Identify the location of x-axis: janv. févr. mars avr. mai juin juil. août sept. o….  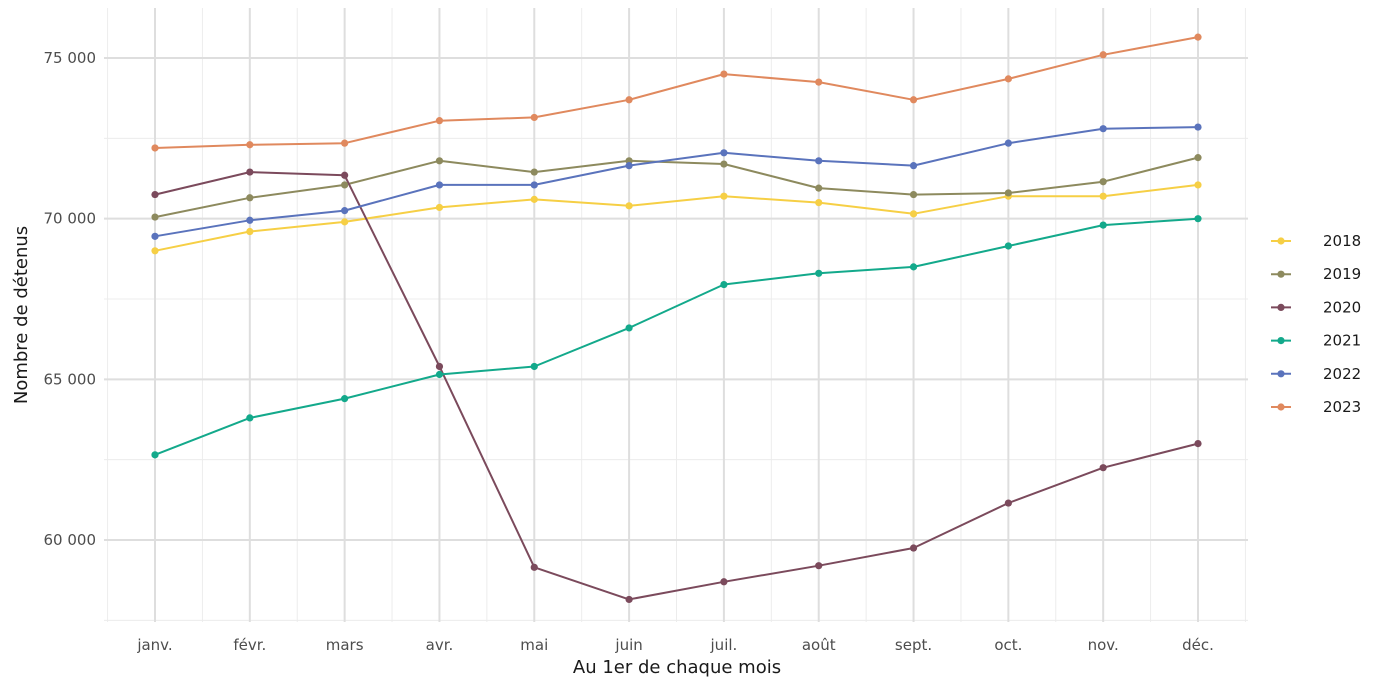
(675, 645).